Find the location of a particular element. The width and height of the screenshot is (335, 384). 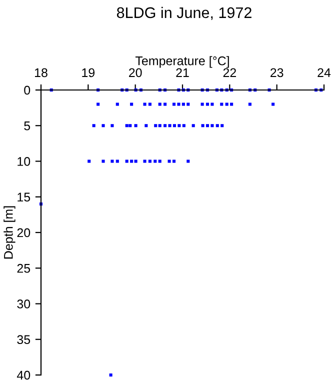

x-tick-label: 18 is located at coordinates (41, 73).